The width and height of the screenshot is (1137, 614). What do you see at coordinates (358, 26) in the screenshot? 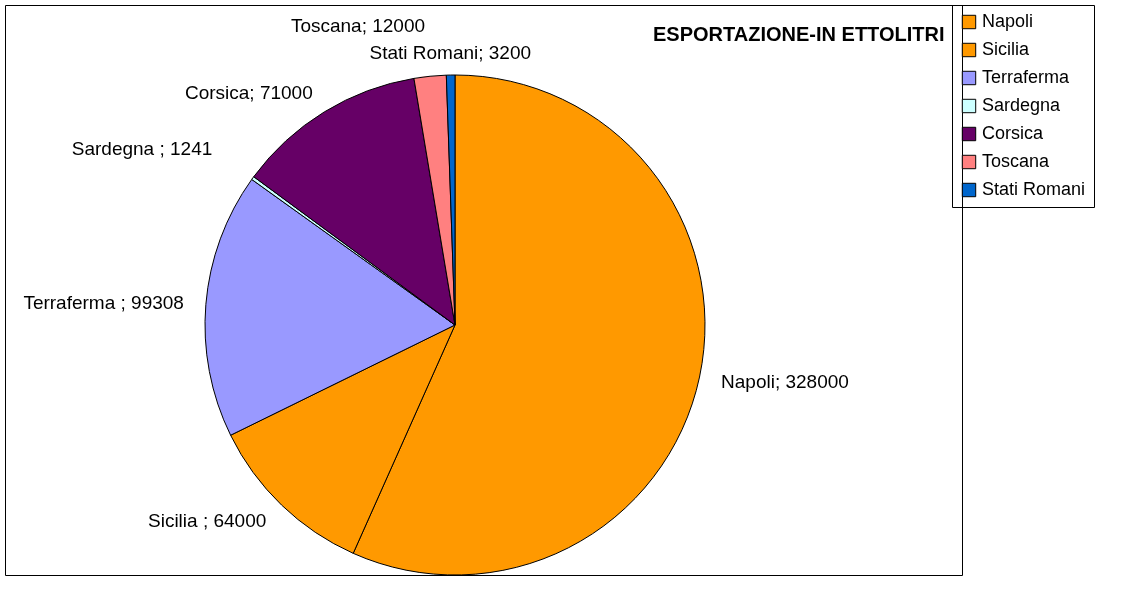
I see `data-label: Toscana; 12000` at bounding box center [358, 26].